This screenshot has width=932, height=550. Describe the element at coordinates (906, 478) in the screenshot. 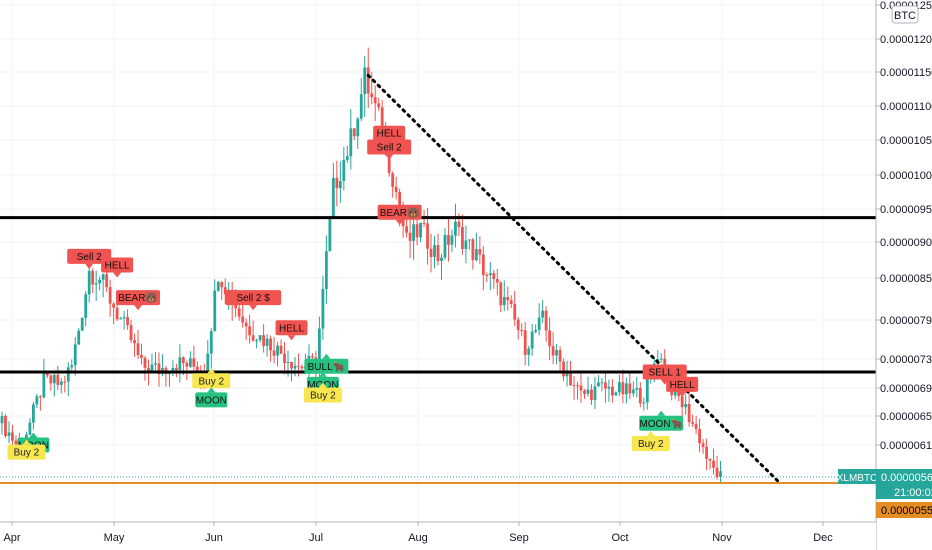

I see `last-price-text: 0.00000565` at that location.